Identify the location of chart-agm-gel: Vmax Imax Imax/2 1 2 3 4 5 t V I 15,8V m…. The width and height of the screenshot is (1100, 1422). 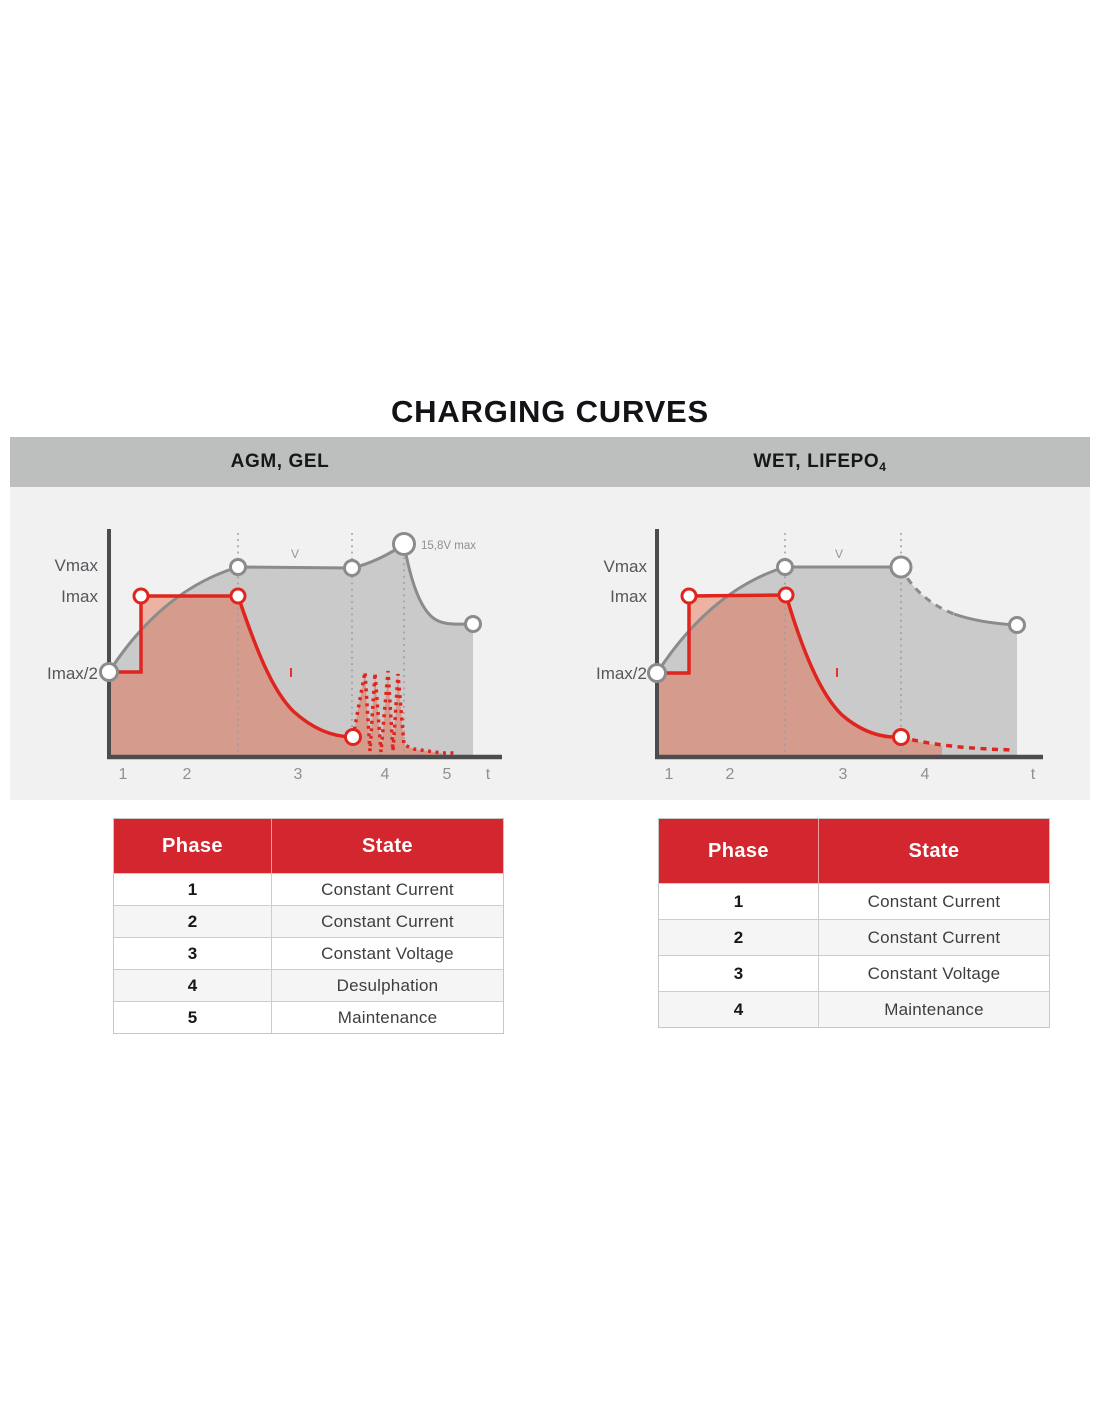
(274, 656).